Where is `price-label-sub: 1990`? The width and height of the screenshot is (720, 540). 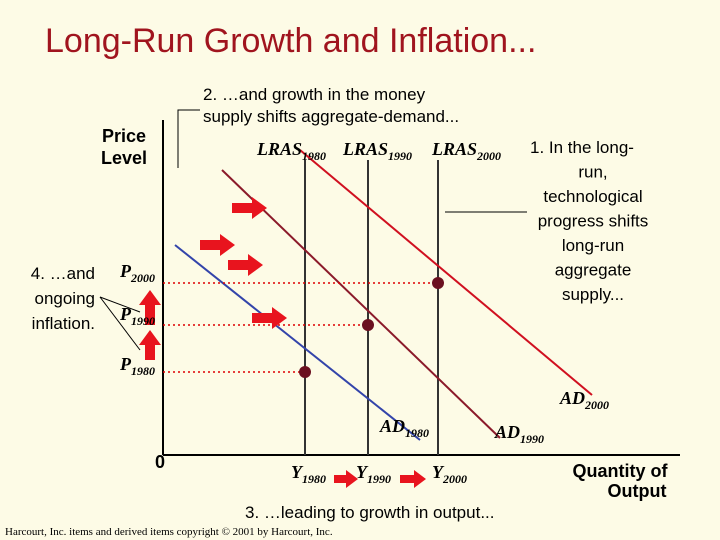
price-label-sub: 1990 is located at coordinates (143, 321).